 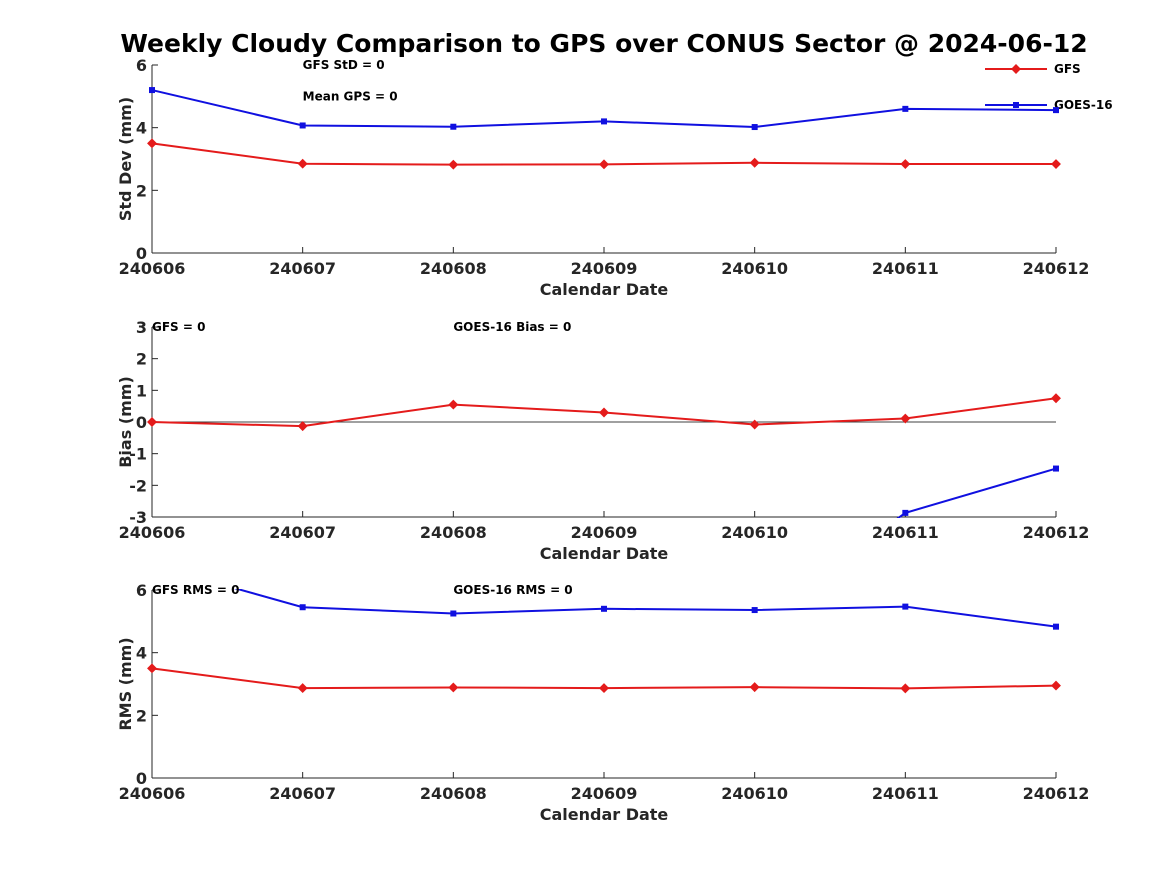 I want to click on annotation: GOES-16 RMS = 0, so click(x=512, y=590).